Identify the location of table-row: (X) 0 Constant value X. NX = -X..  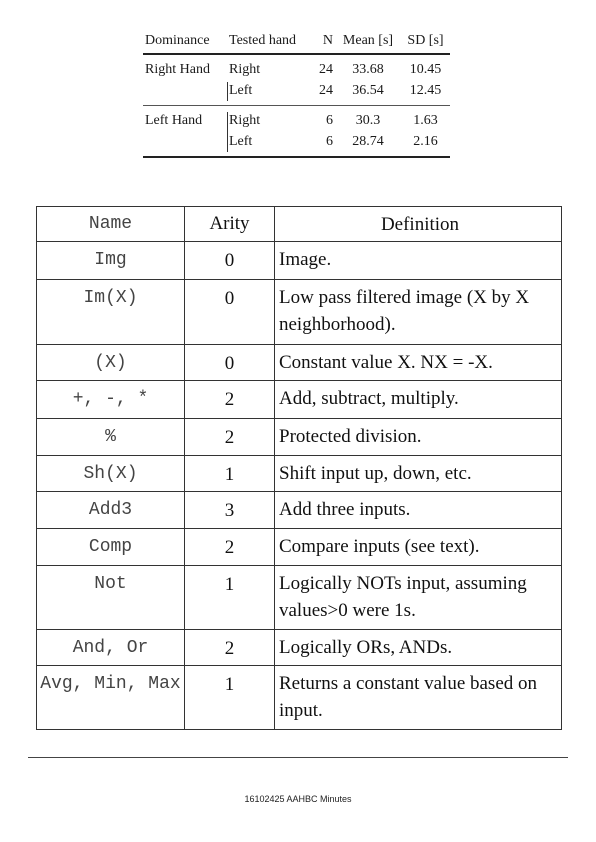
(299, 362).